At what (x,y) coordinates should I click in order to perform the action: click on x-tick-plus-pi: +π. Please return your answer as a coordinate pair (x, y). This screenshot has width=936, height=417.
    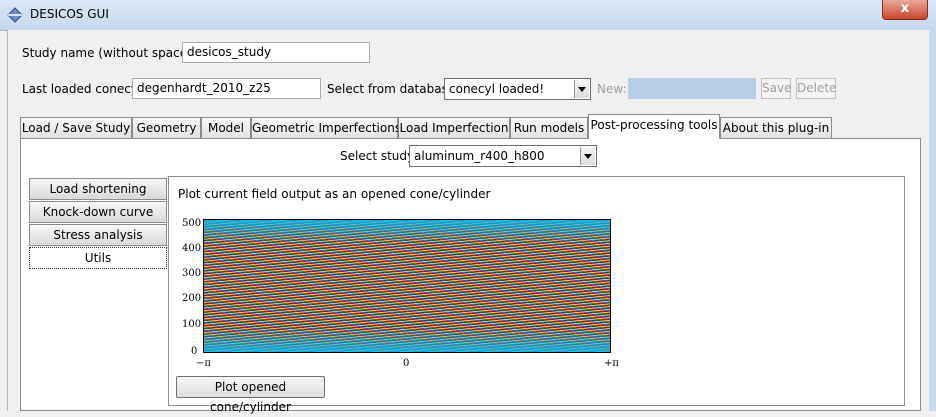
    Looking at the image, I should click on (611, 363).